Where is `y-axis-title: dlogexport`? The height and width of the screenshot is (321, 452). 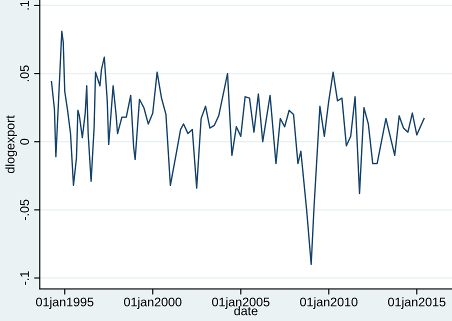
y-axis-title: dlogexport is located at coordinates (11, 144).